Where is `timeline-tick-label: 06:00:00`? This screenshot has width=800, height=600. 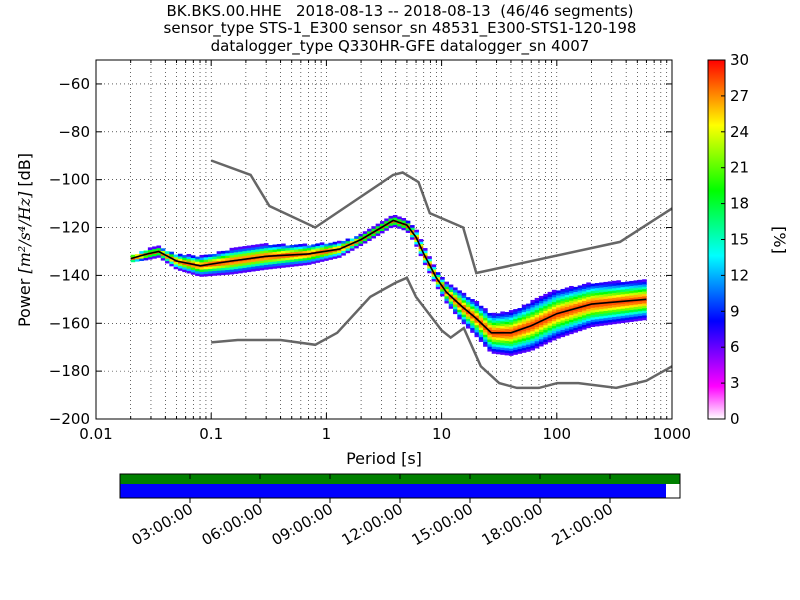
timeline-tick-label: 06:00:00 is located at coordinates (232, 524).